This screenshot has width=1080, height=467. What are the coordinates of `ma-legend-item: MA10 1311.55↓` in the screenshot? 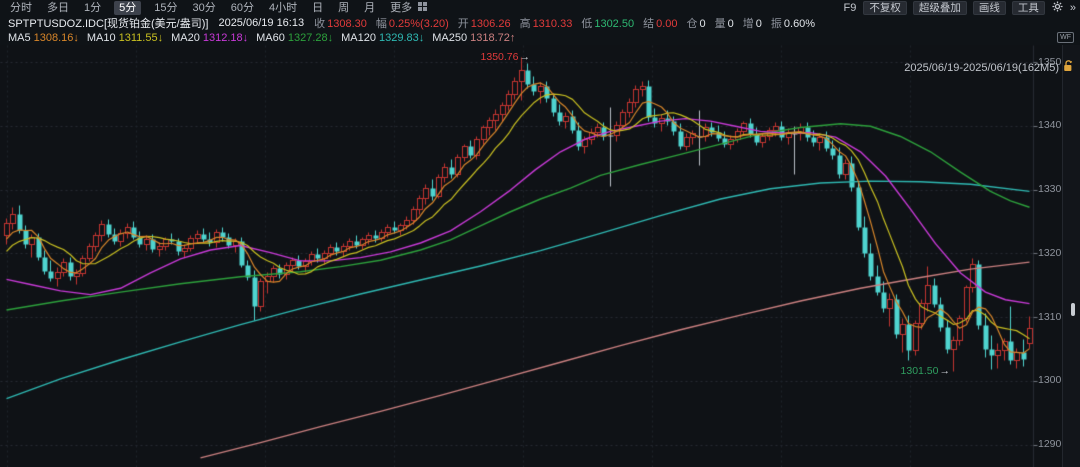 It's located at (125, 38).